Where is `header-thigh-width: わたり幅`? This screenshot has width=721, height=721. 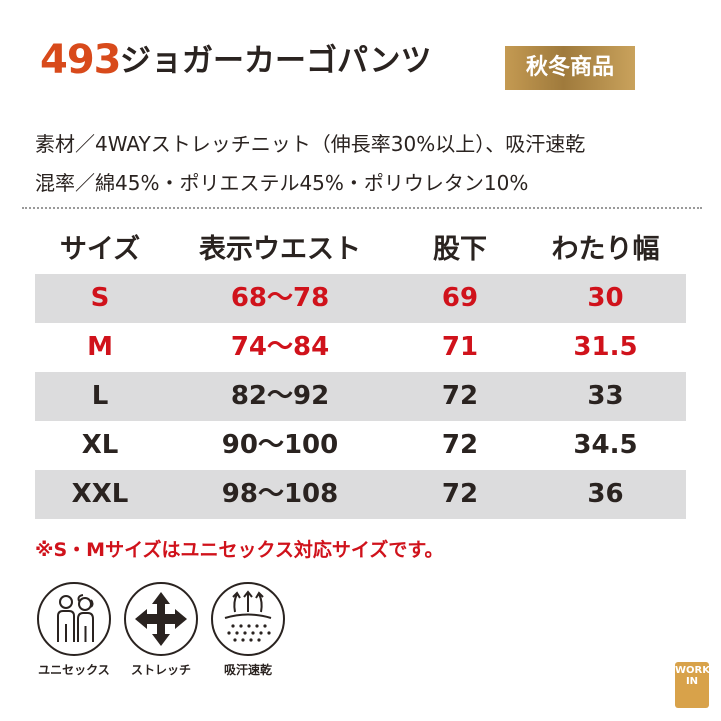 header-thigh-width: わたり幅 is located at coordinates (605, 249).